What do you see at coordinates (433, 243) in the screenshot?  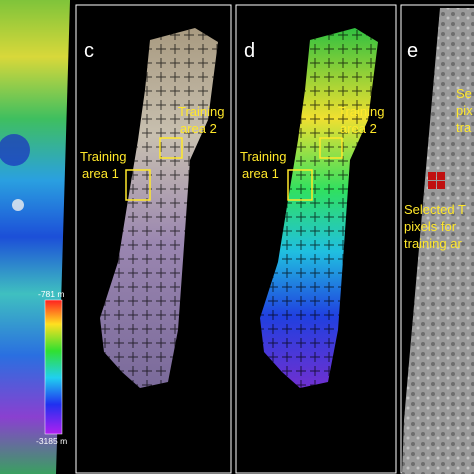 I see `annotation: training ar` at bounding box center [433, 243].